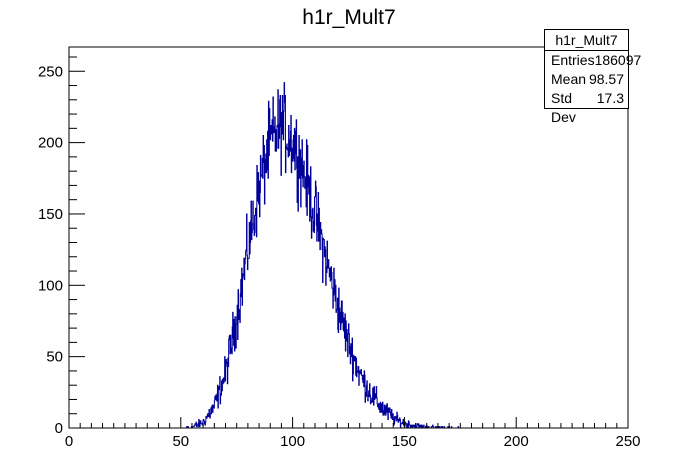 This screenshot has width=698, height=476. Describe the element at coordinates (563, 107) in the screenshot. I see `stats-label: Std Dev` at that location.